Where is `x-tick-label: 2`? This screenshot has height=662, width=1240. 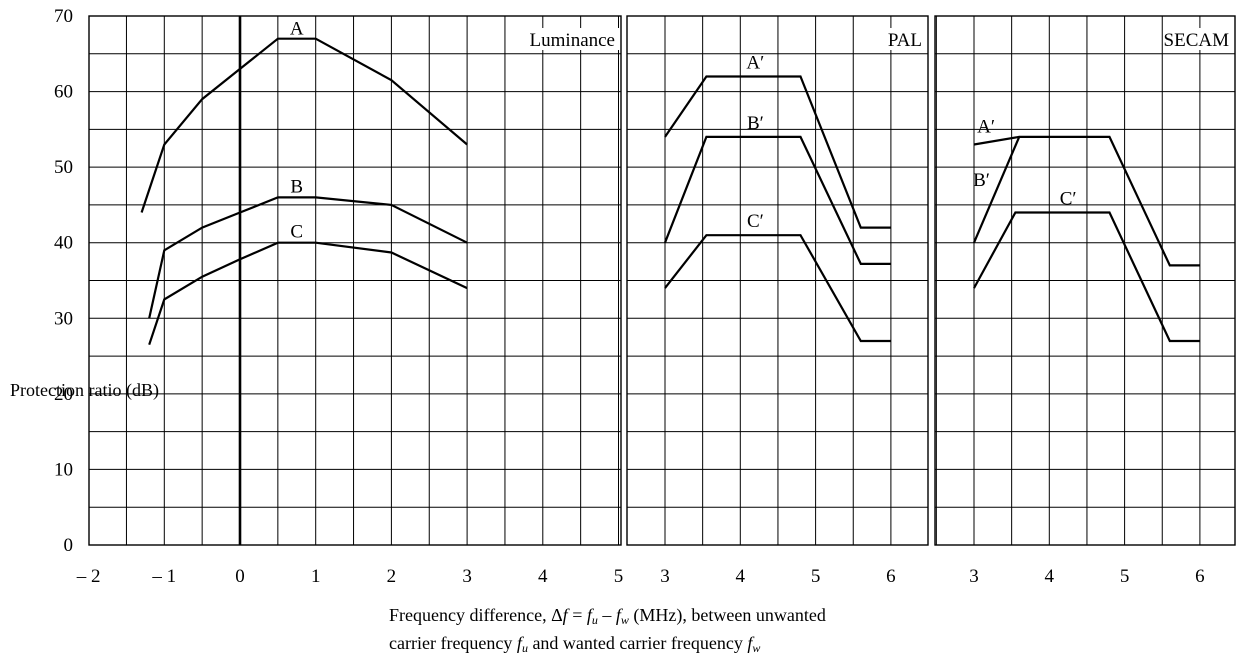 x-tick-label: 2 is located at coordinates (392, 576).